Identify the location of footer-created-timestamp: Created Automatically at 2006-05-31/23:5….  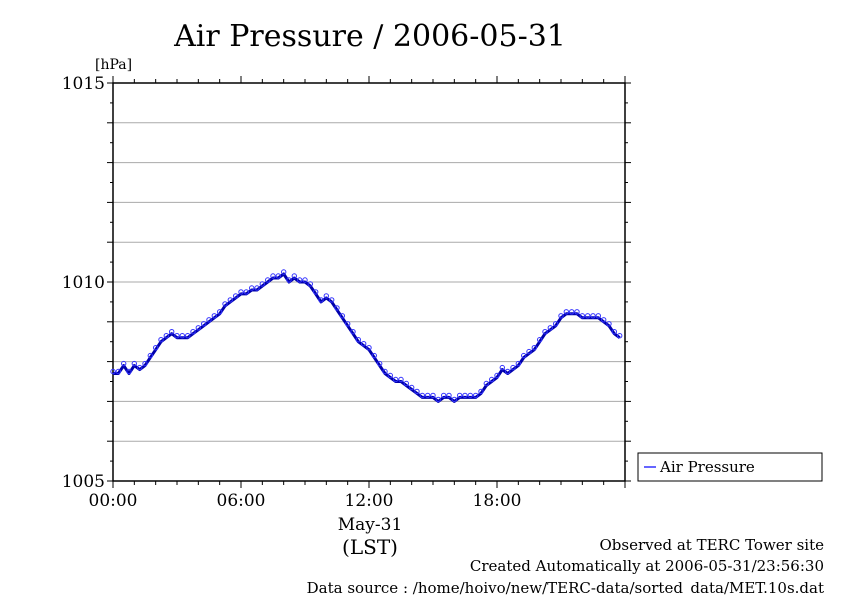
(647, 566).